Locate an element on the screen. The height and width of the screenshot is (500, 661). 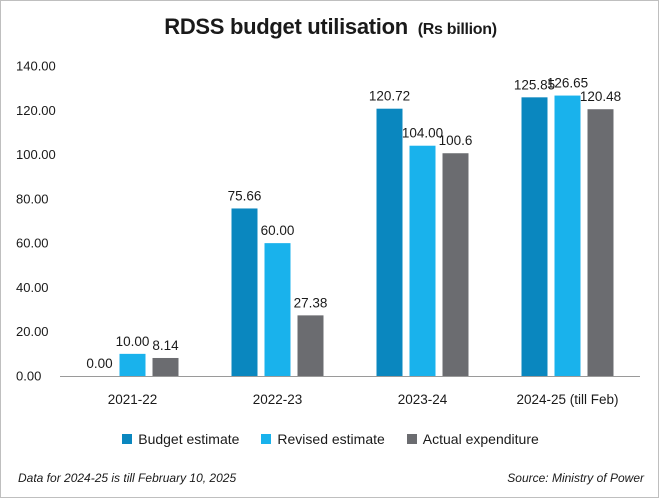
y-tick-label: 120.00 is located at coordinates (36, 110).